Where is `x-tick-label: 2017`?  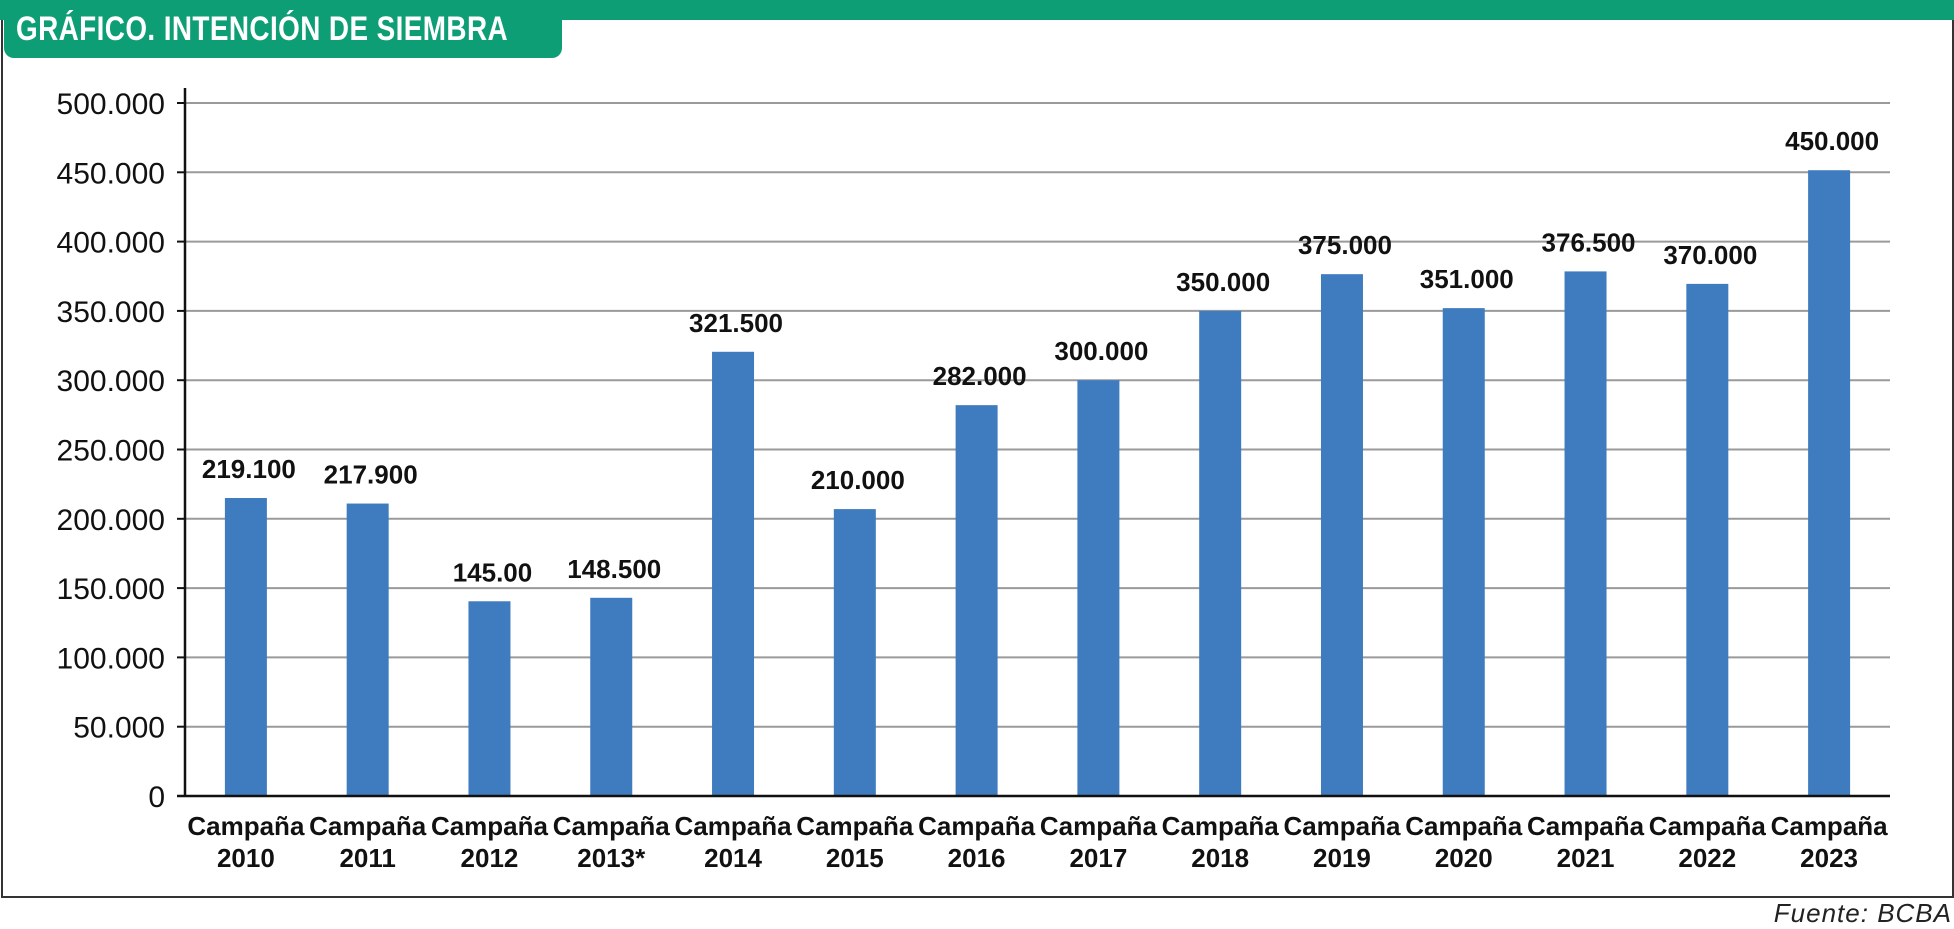 x-tick-label: 2017 is located at coordinates (1098, 858).